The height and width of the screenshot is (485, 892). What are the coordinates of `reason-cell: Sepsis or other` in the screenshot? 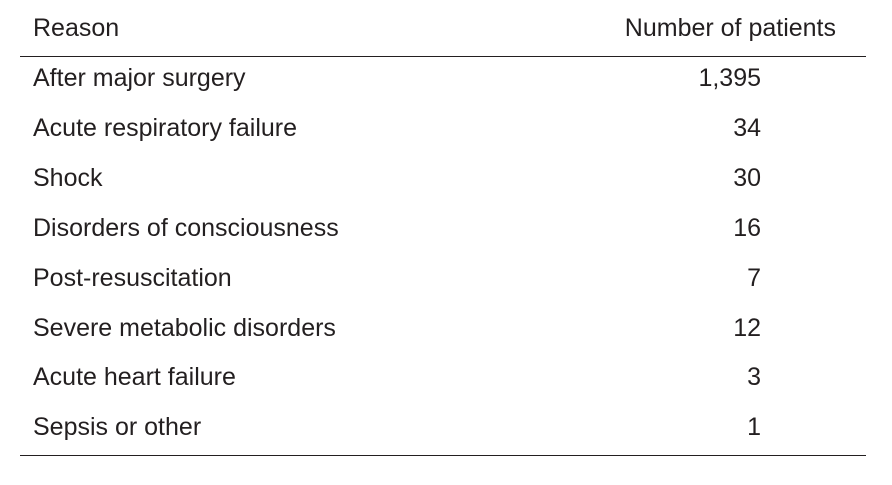 It's located at (117, 427).